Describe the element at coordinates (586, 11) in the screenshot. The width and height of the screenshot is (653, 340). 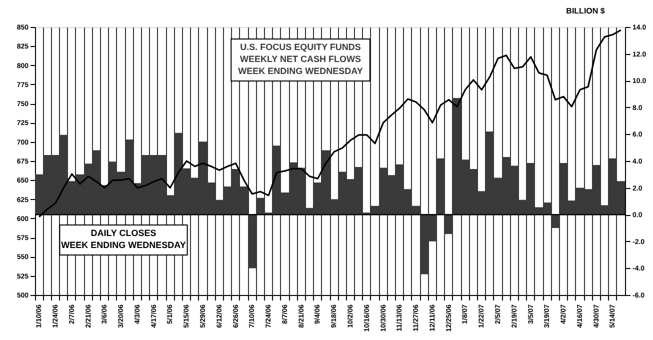
I see `y2-axis-title: BILLION $` at that location.